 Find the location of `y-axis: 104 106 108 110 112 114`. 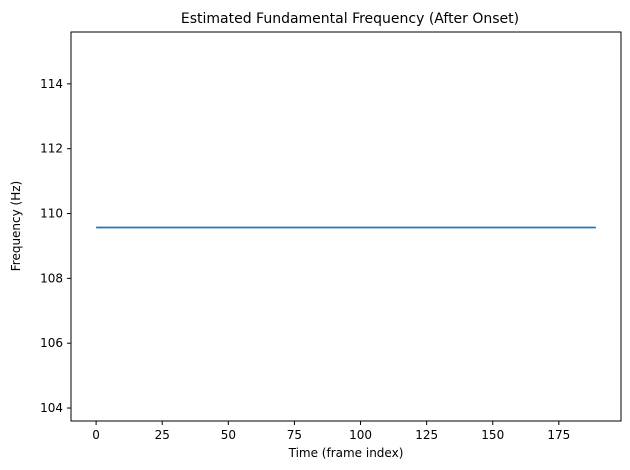

y-axis: 104 106 108 110 112 114 is located at coordinates (55, 246).